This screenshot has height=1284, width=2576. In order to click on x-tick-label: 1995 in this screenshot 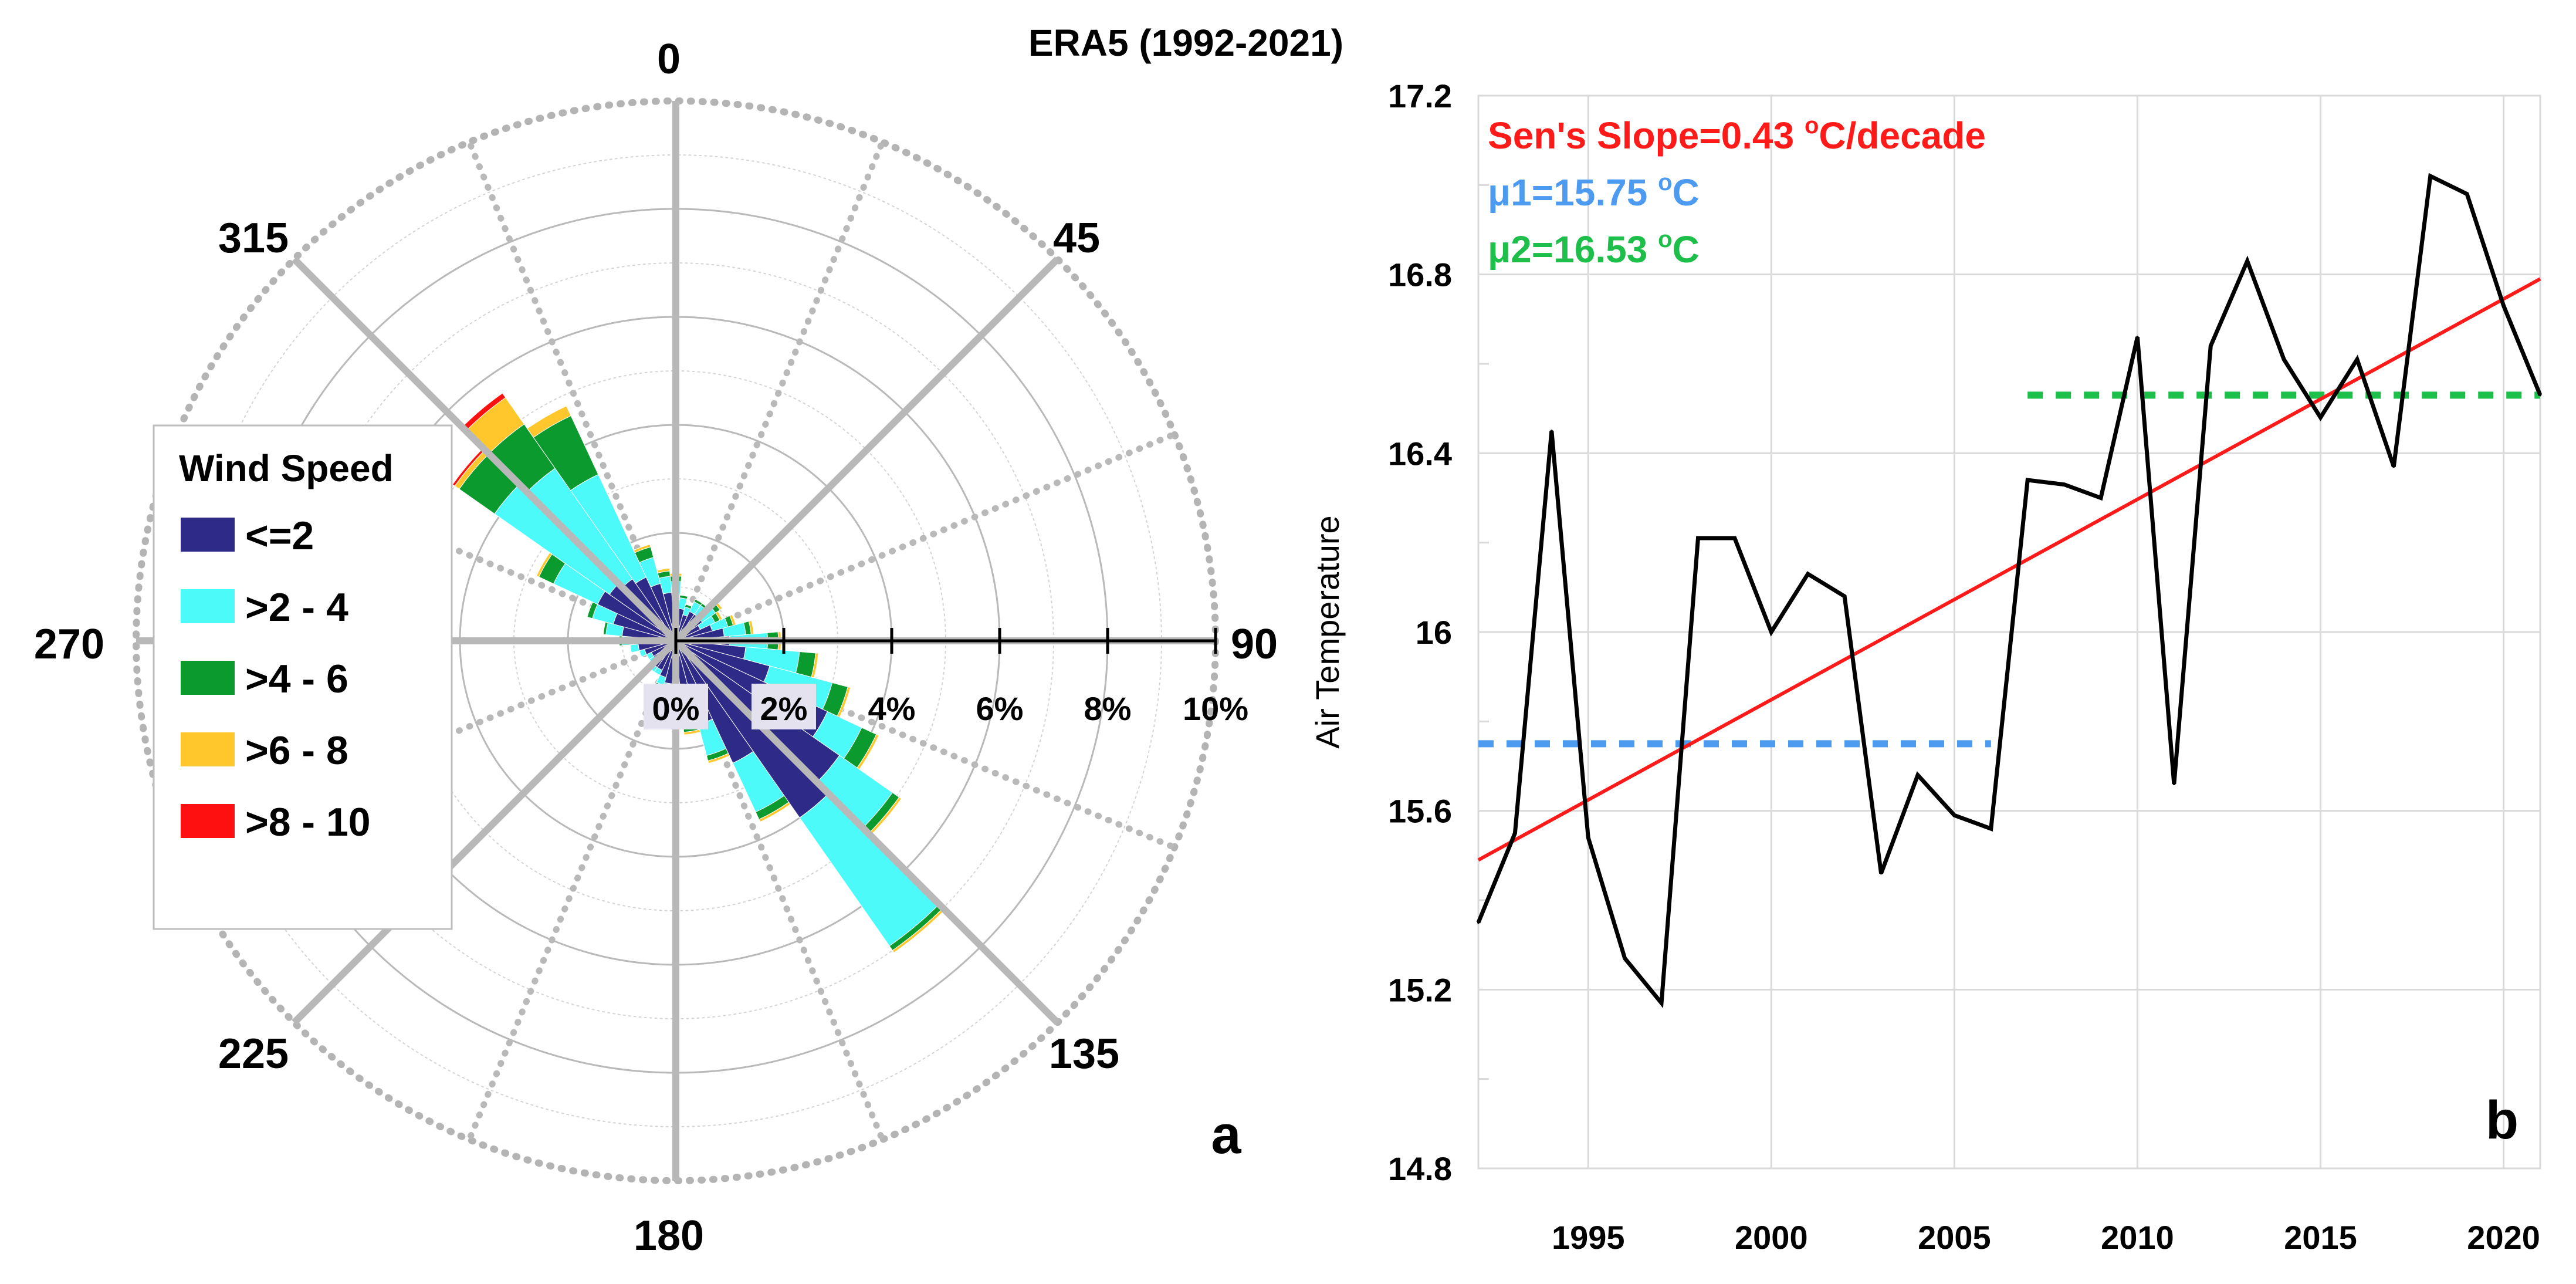, I will do `click(1588, 1237)`.